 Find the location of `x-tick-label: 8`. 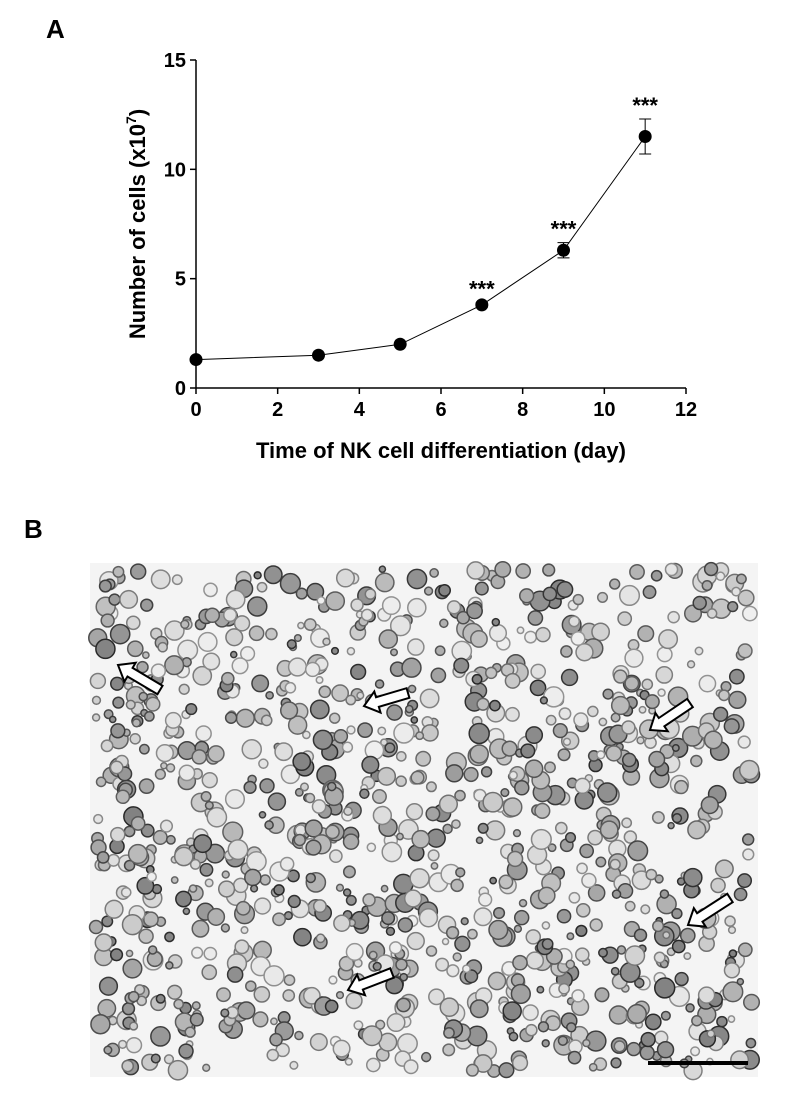

x-tick-label: 8 is located at coordinates (522, 410).